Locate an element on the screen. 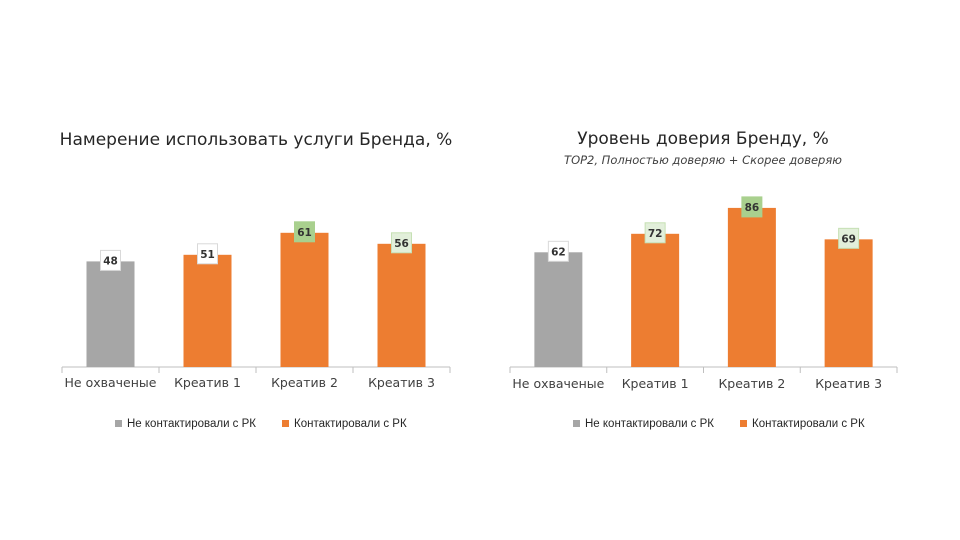 This screenshot has width=960, height=540. trust-legend-swatch-not-contacted is located at coordinates (576, 423).